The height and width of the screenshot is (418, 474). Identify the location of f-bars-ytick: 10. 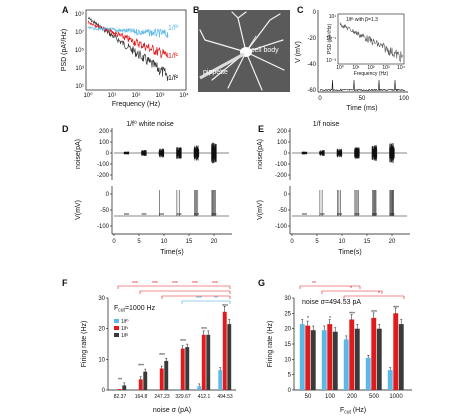
(101, 360).